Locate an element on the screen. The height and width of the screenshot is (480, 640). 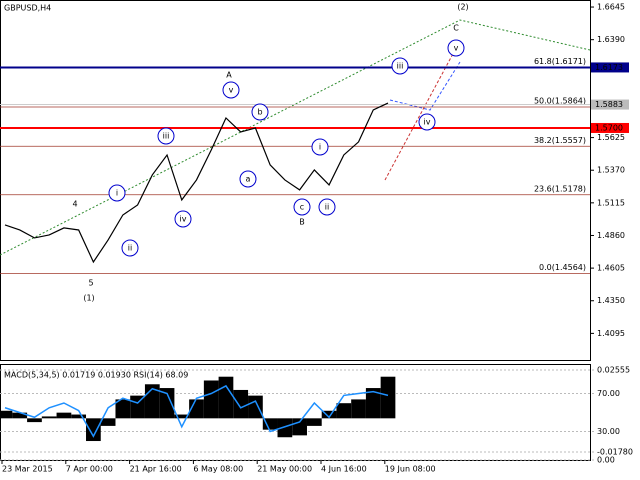
y-tick-label: 1.6645 is located at coordinates (611, 7).